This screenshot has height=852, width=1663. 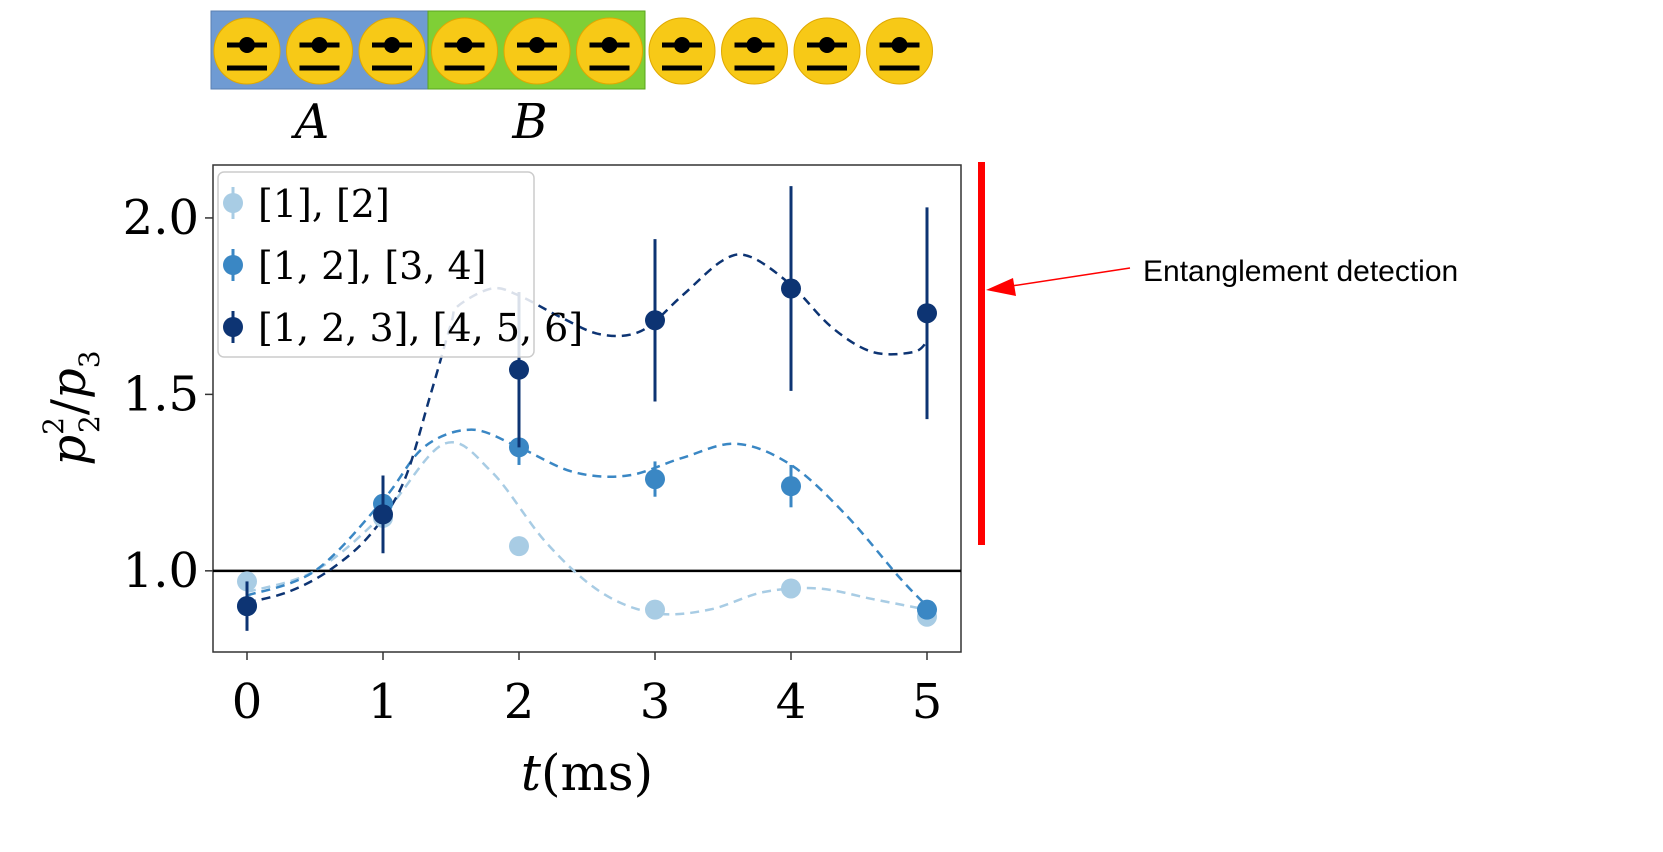 What do you see at coordinates (529, 122) in the screenshot?
I see `region-b-label: B` at bounding box center [529, 122].